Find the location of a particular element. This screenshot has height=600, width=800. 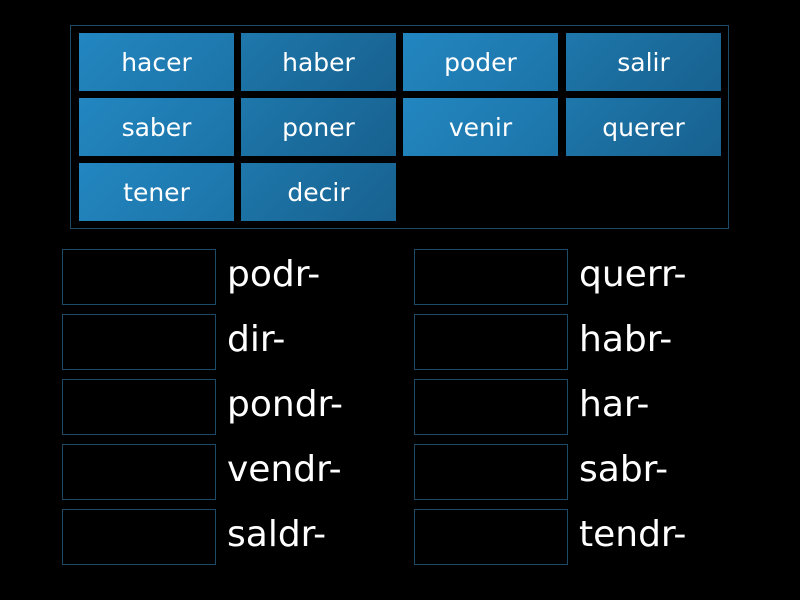

answer-tile-poder: poder is located at coordinates (480, 62).